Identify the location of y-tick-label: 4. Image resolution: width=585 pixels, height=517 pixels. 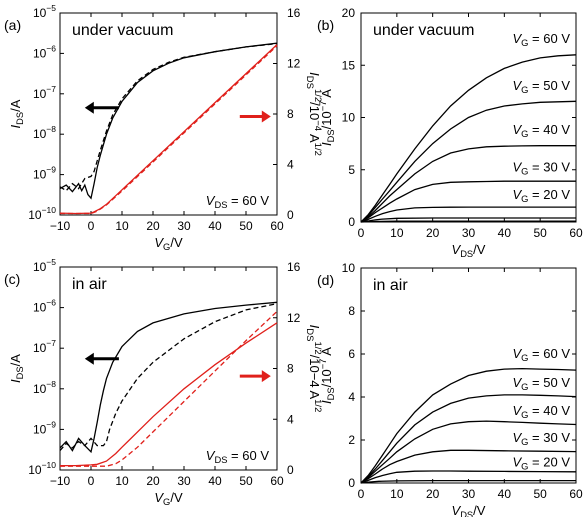
(351, 397).